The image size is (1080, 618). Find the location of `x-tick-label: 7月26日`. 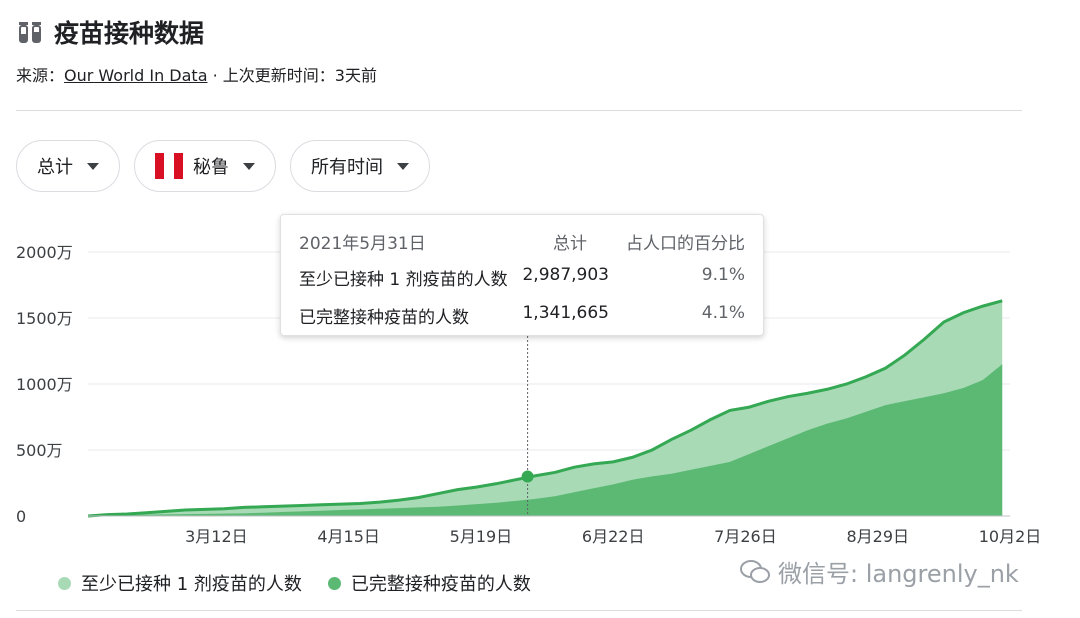

x-tick-label: 7月26日 is located at coordinates (745, 536).